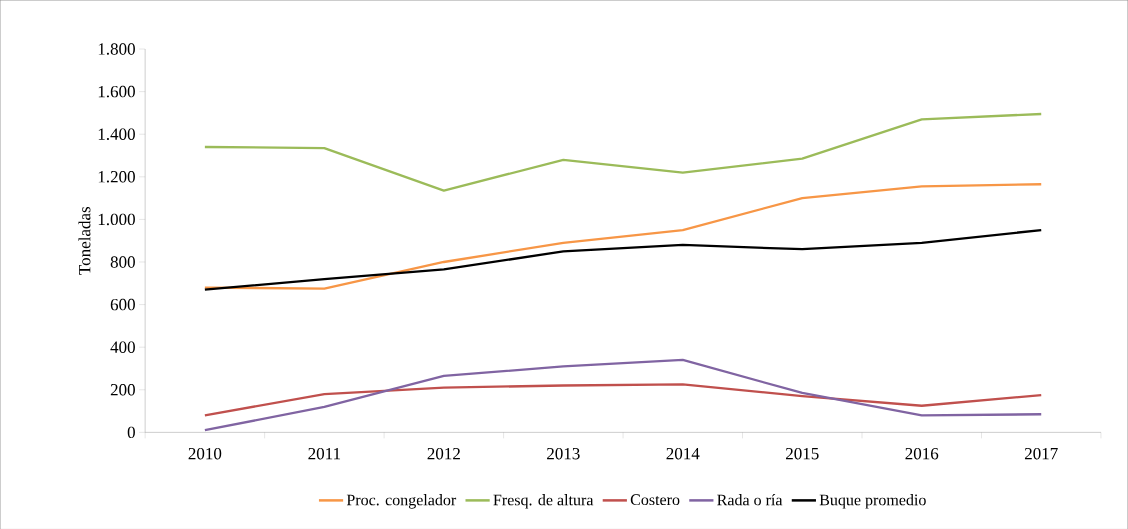  Describe the element at coordinates (122, 389) in the screenshot. I see `y-tick-label: 200` at that location.